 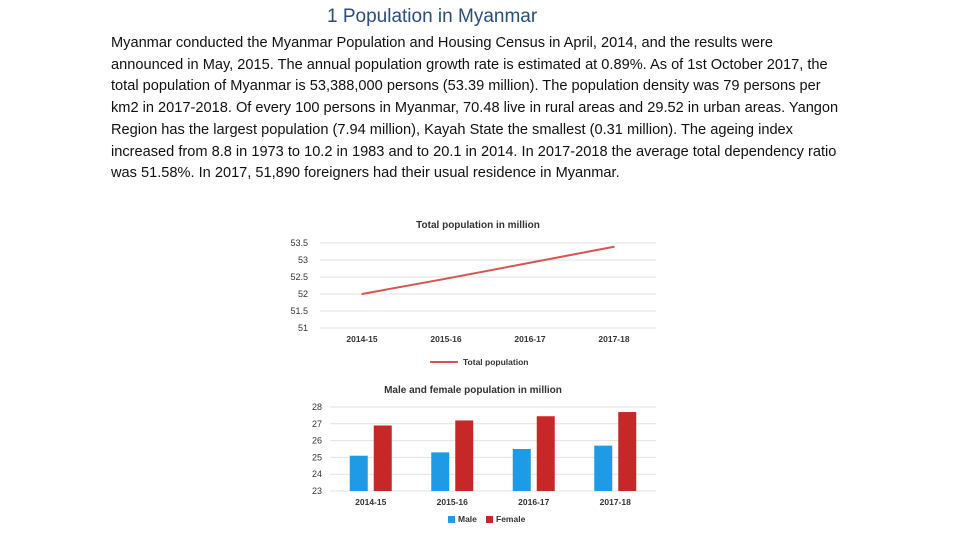 I want to click on line-y-tick-label: 52, so click(x=303, y=294).